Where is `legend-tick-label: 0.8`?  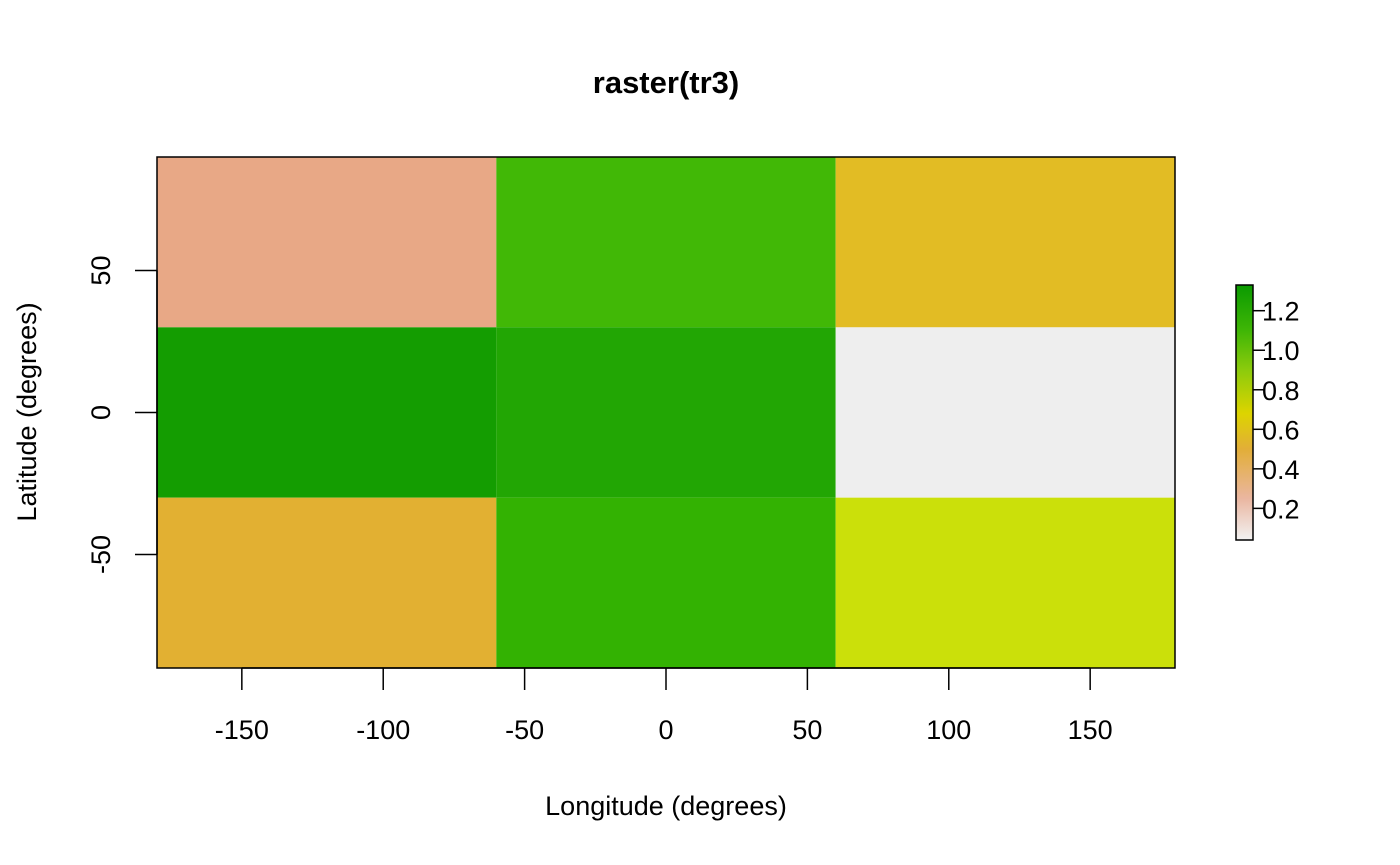
legend-tick-label: 0.8 is located at coordinates (1281, 391).